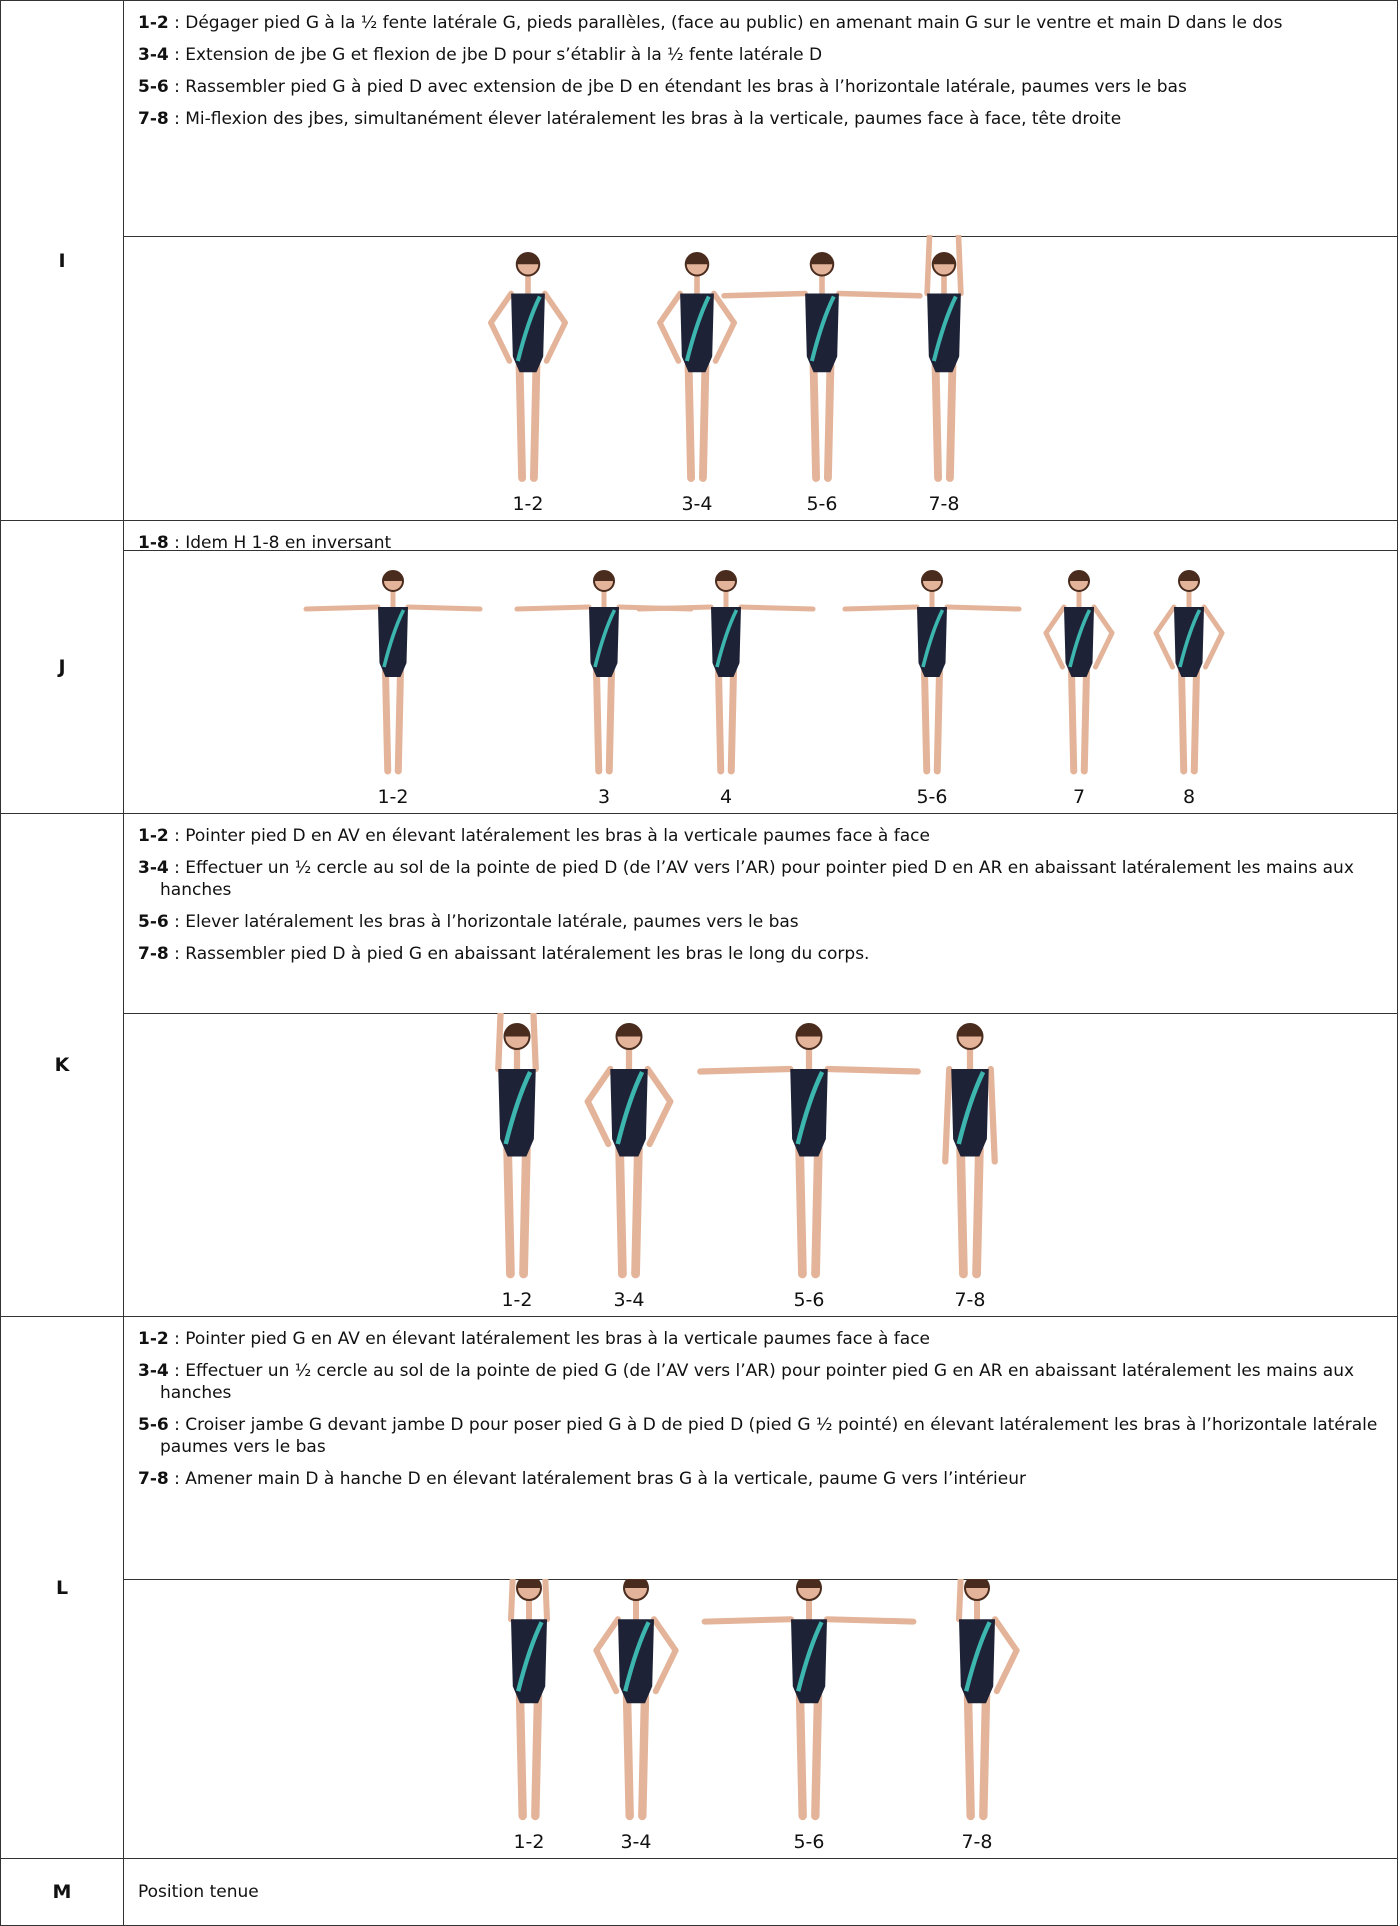 The height and width of the screenshot is (1926, 1400). What do you see at coordinates (808, 1842) in the screenshot?
I see `figure-label: 5-6` at bounding box center [808, 1842].